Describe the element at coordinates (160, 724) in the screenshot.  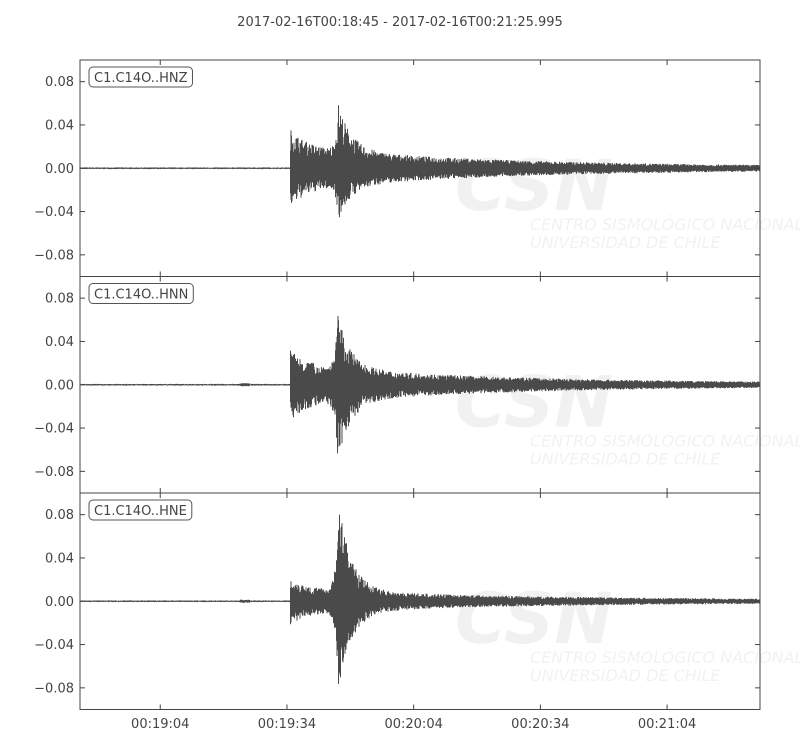
I see `x-tick-label: 00:19:04` at that location.